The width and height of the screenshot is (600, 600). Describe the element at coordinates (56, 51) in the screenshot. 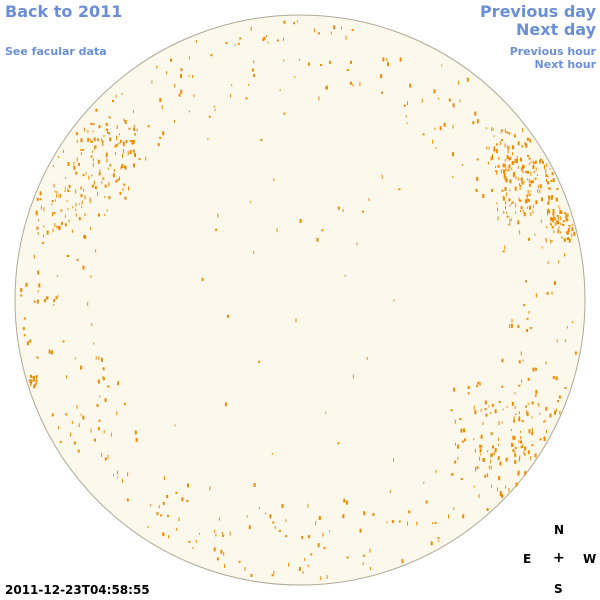

I see `see-facular-data-link: See facular data` at that location.